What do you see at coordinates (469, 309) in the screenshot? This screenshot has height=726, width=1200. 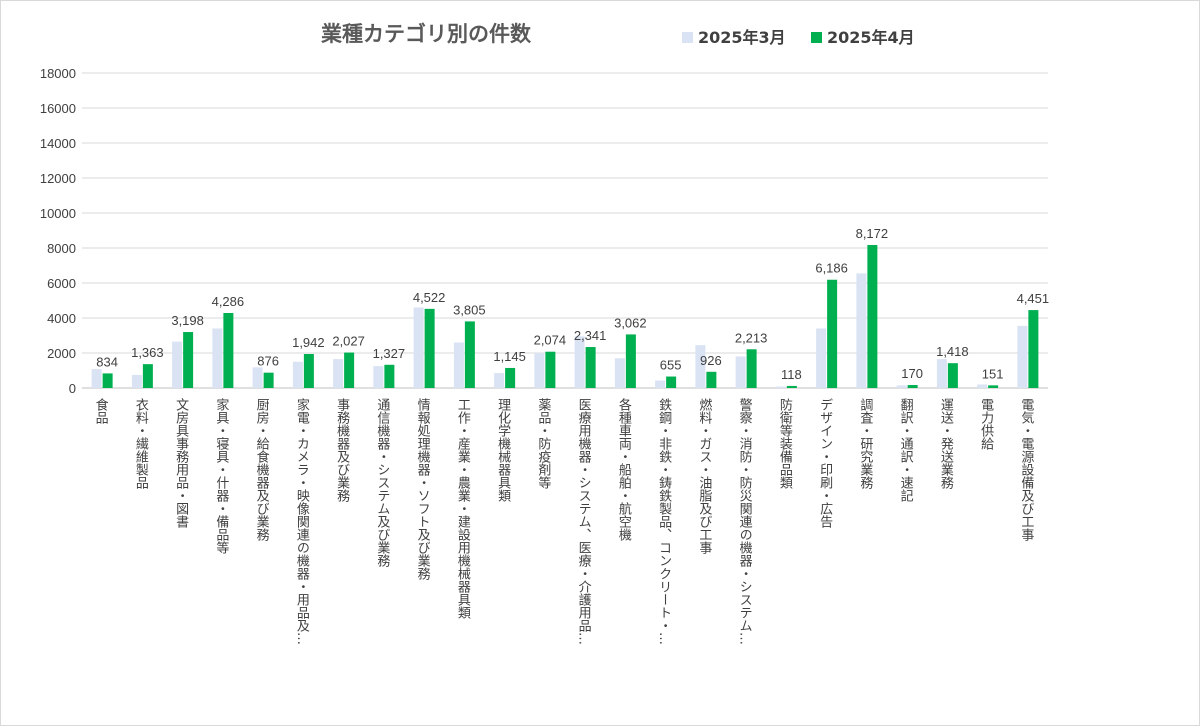 I see `data-label: 3,805` at bounding box center [469, 309].